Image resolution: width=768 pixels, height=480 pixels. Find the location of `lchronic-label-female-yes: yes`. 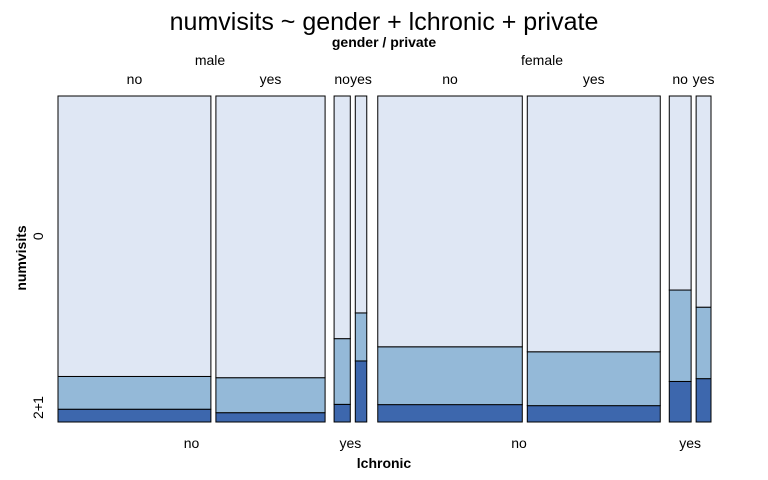

lchronic-label-female-yes: yes is located at coordinates (690, 443).